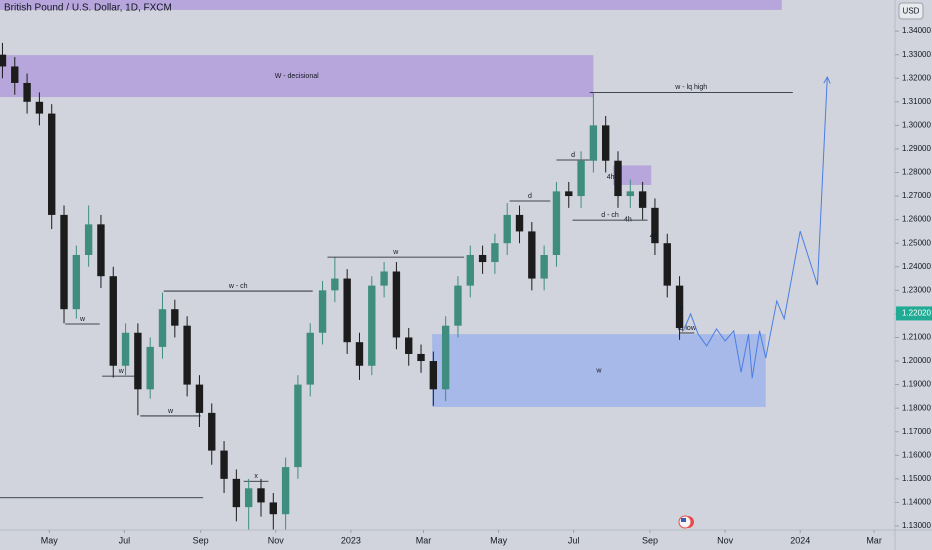  What do you see at coordinates (916, 148) in the screenshot?
I see `y-tick-label: 1.29000` at bounding box center [916, 148].